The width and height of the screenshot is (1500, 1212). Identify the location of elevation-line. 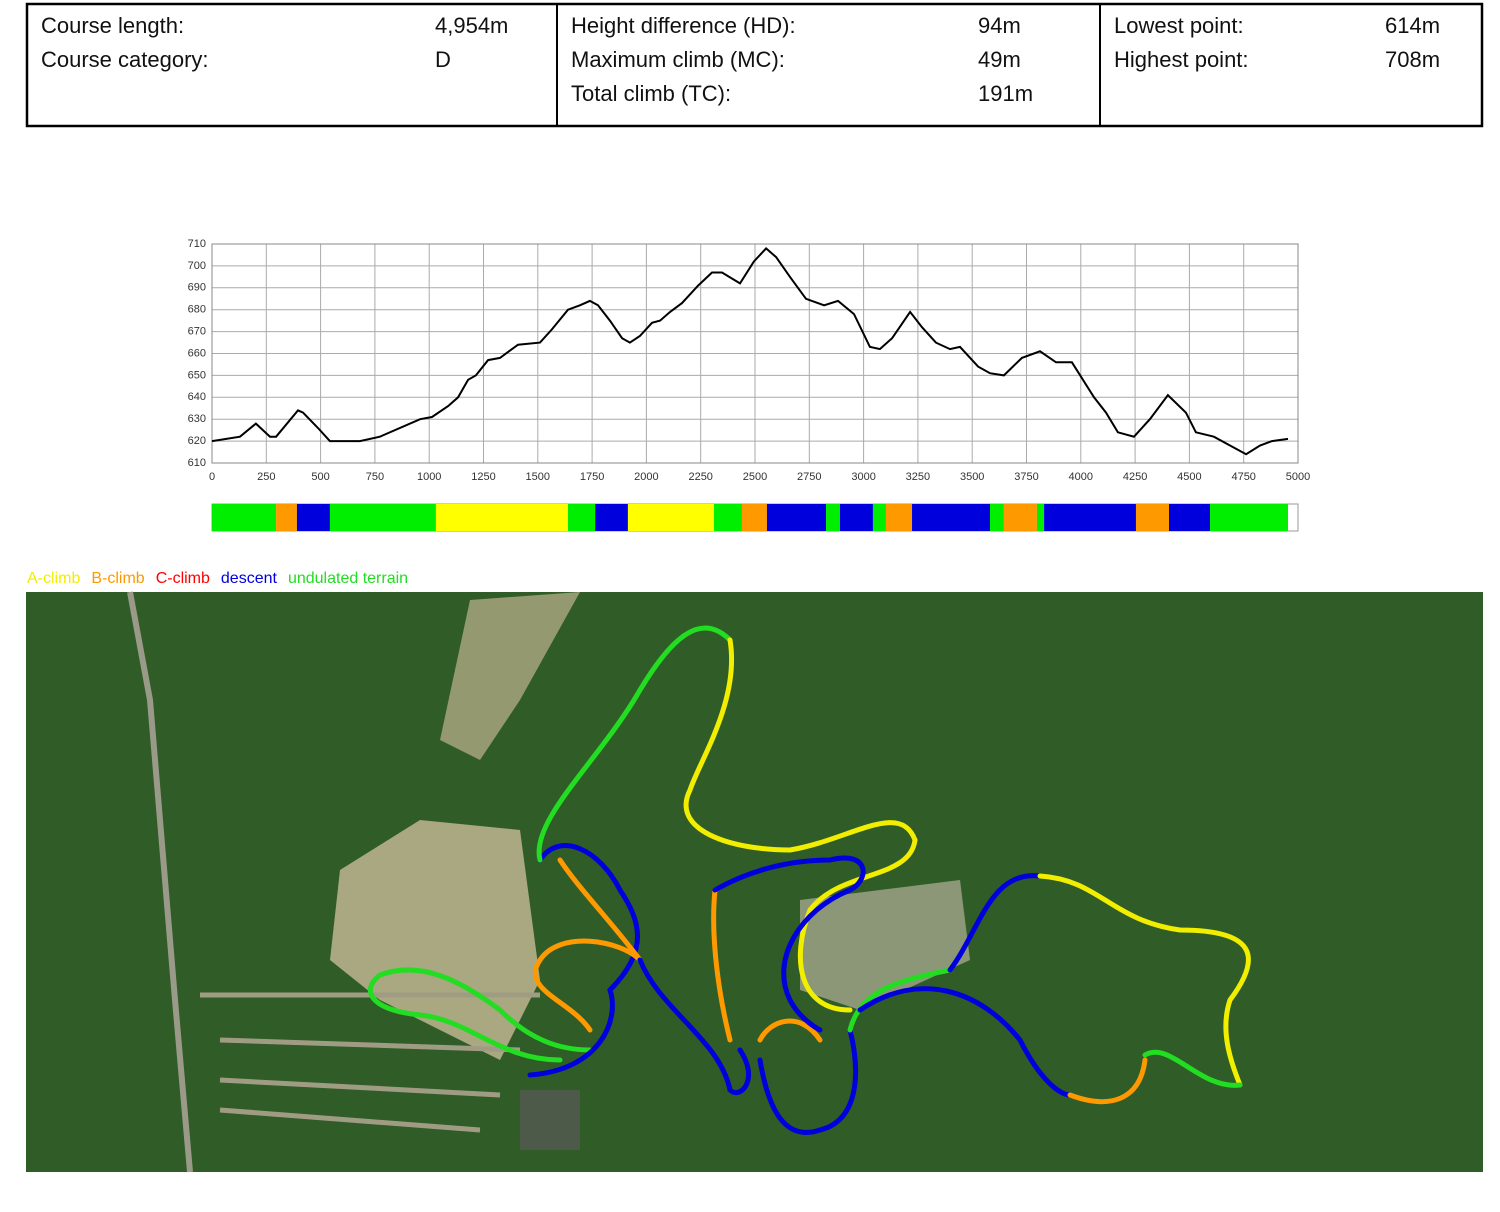
(750, 351).